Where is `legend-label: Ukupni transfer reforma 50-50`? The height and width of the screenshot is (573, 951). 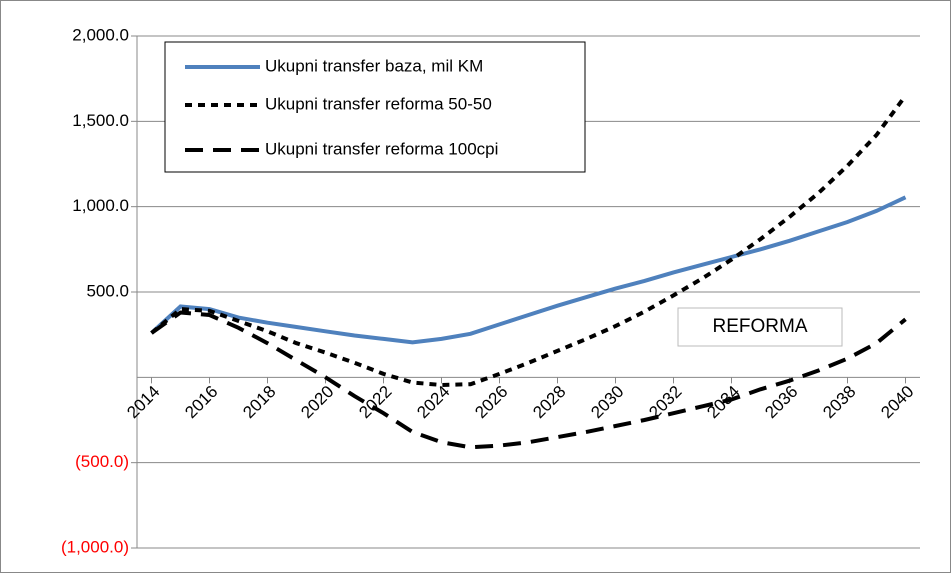 legend-label: Ukupni transfer reforma 50-50 is located at coordinates (378, 103).